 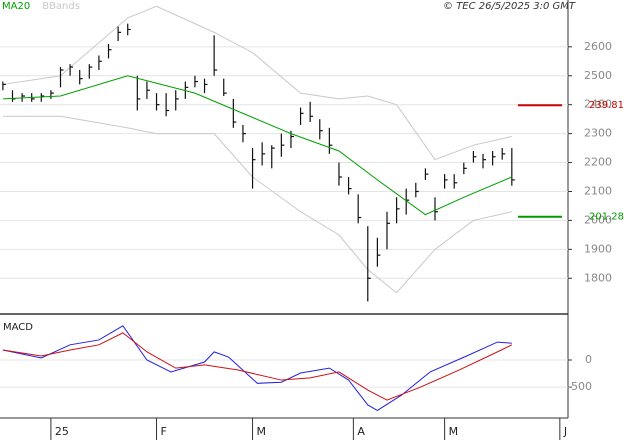 I want to click on y-tick-label: 2200, so click(x=598, y=162).